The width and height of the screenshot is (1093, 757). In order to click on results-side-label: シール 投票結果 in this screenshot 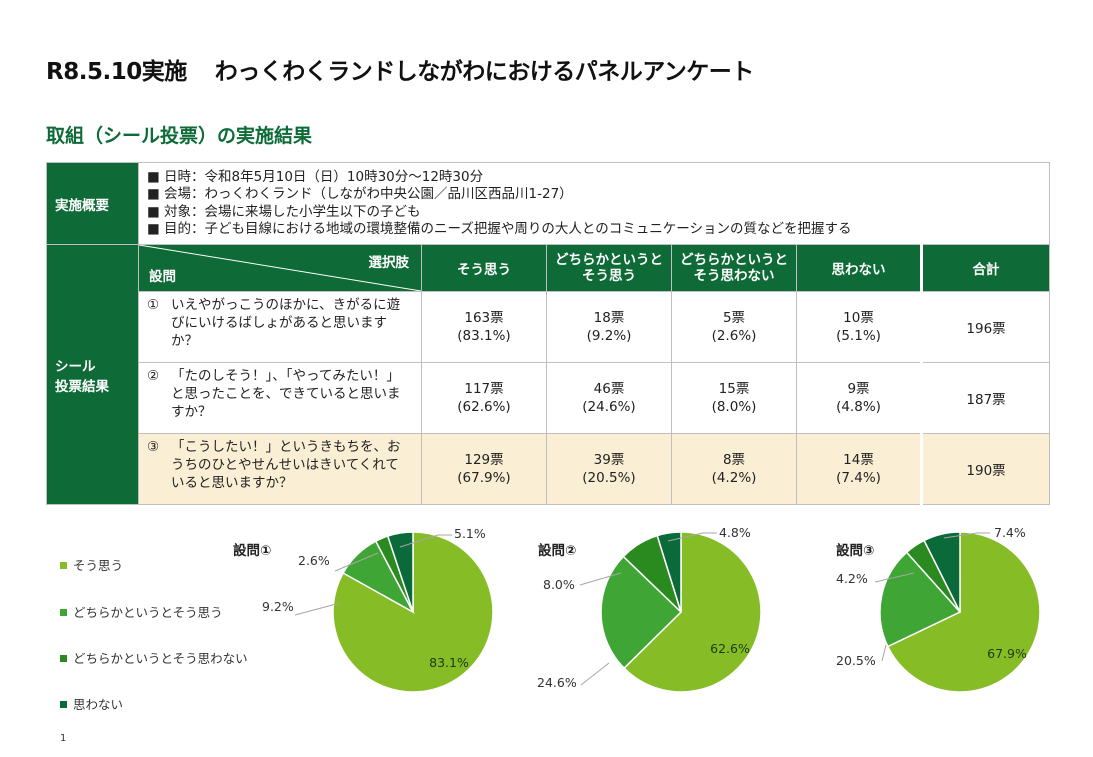, I will do `click(92, 374)`.